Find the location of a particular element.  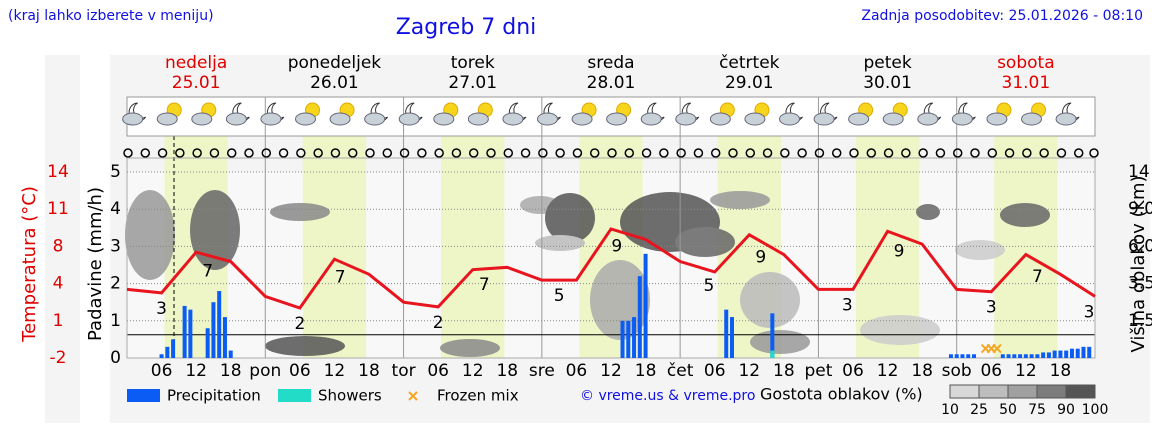

y-tick-label: 4 is located at coordinates (115, 209).